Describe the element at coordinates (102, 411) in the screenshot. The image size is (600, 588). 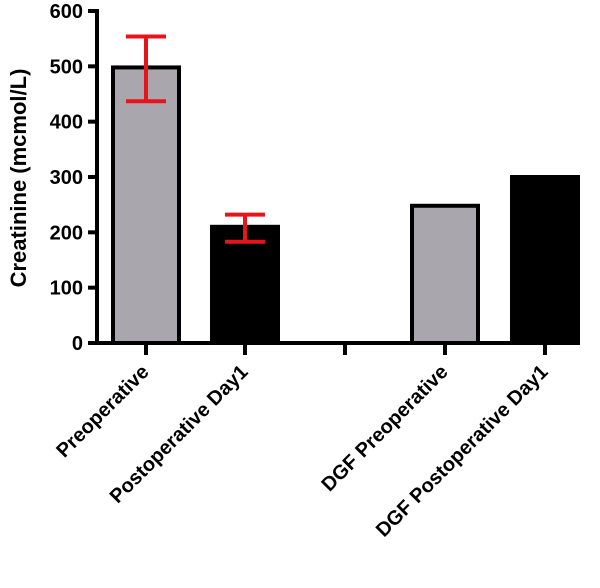
I see `x-category-label-0: Preoperative` at that location.